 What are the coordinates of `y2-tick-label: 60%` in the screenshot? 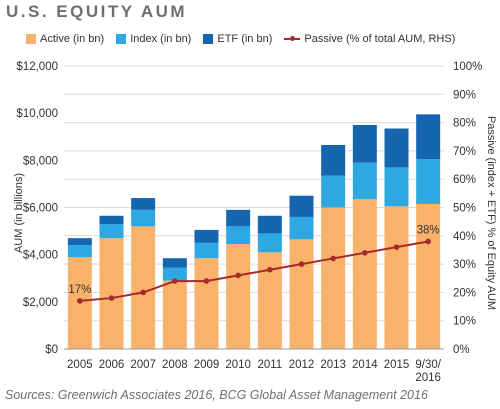 It's located at (464, 180).